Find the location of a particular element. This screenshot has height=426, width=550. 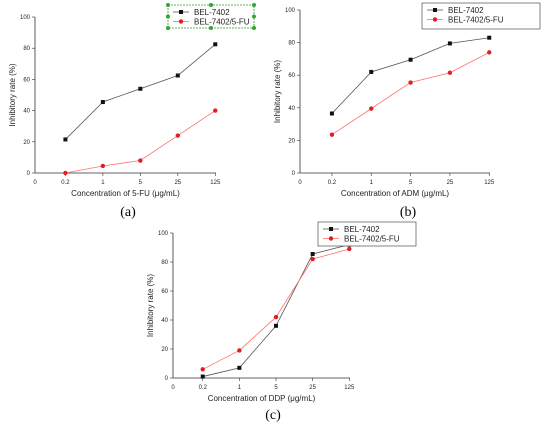

panel-label: (a) is located at coordinates (128, 212).